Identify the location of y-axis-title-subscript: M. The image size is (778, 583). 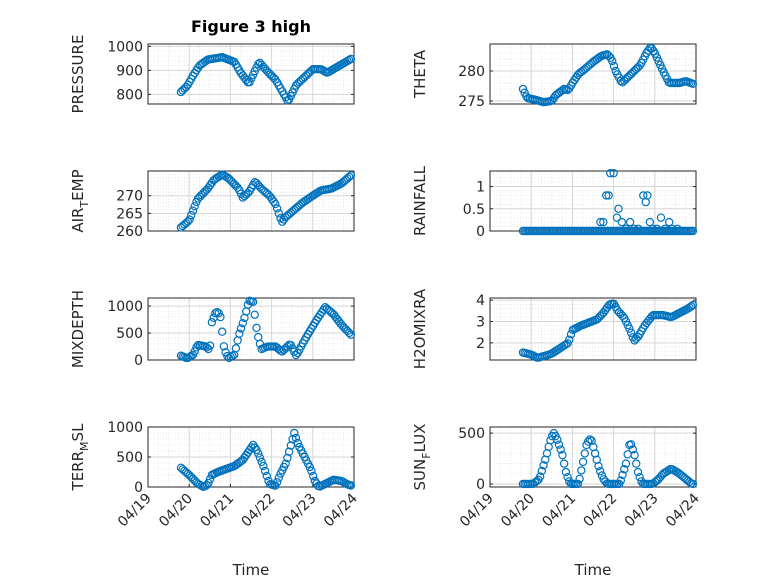
(84, 446).